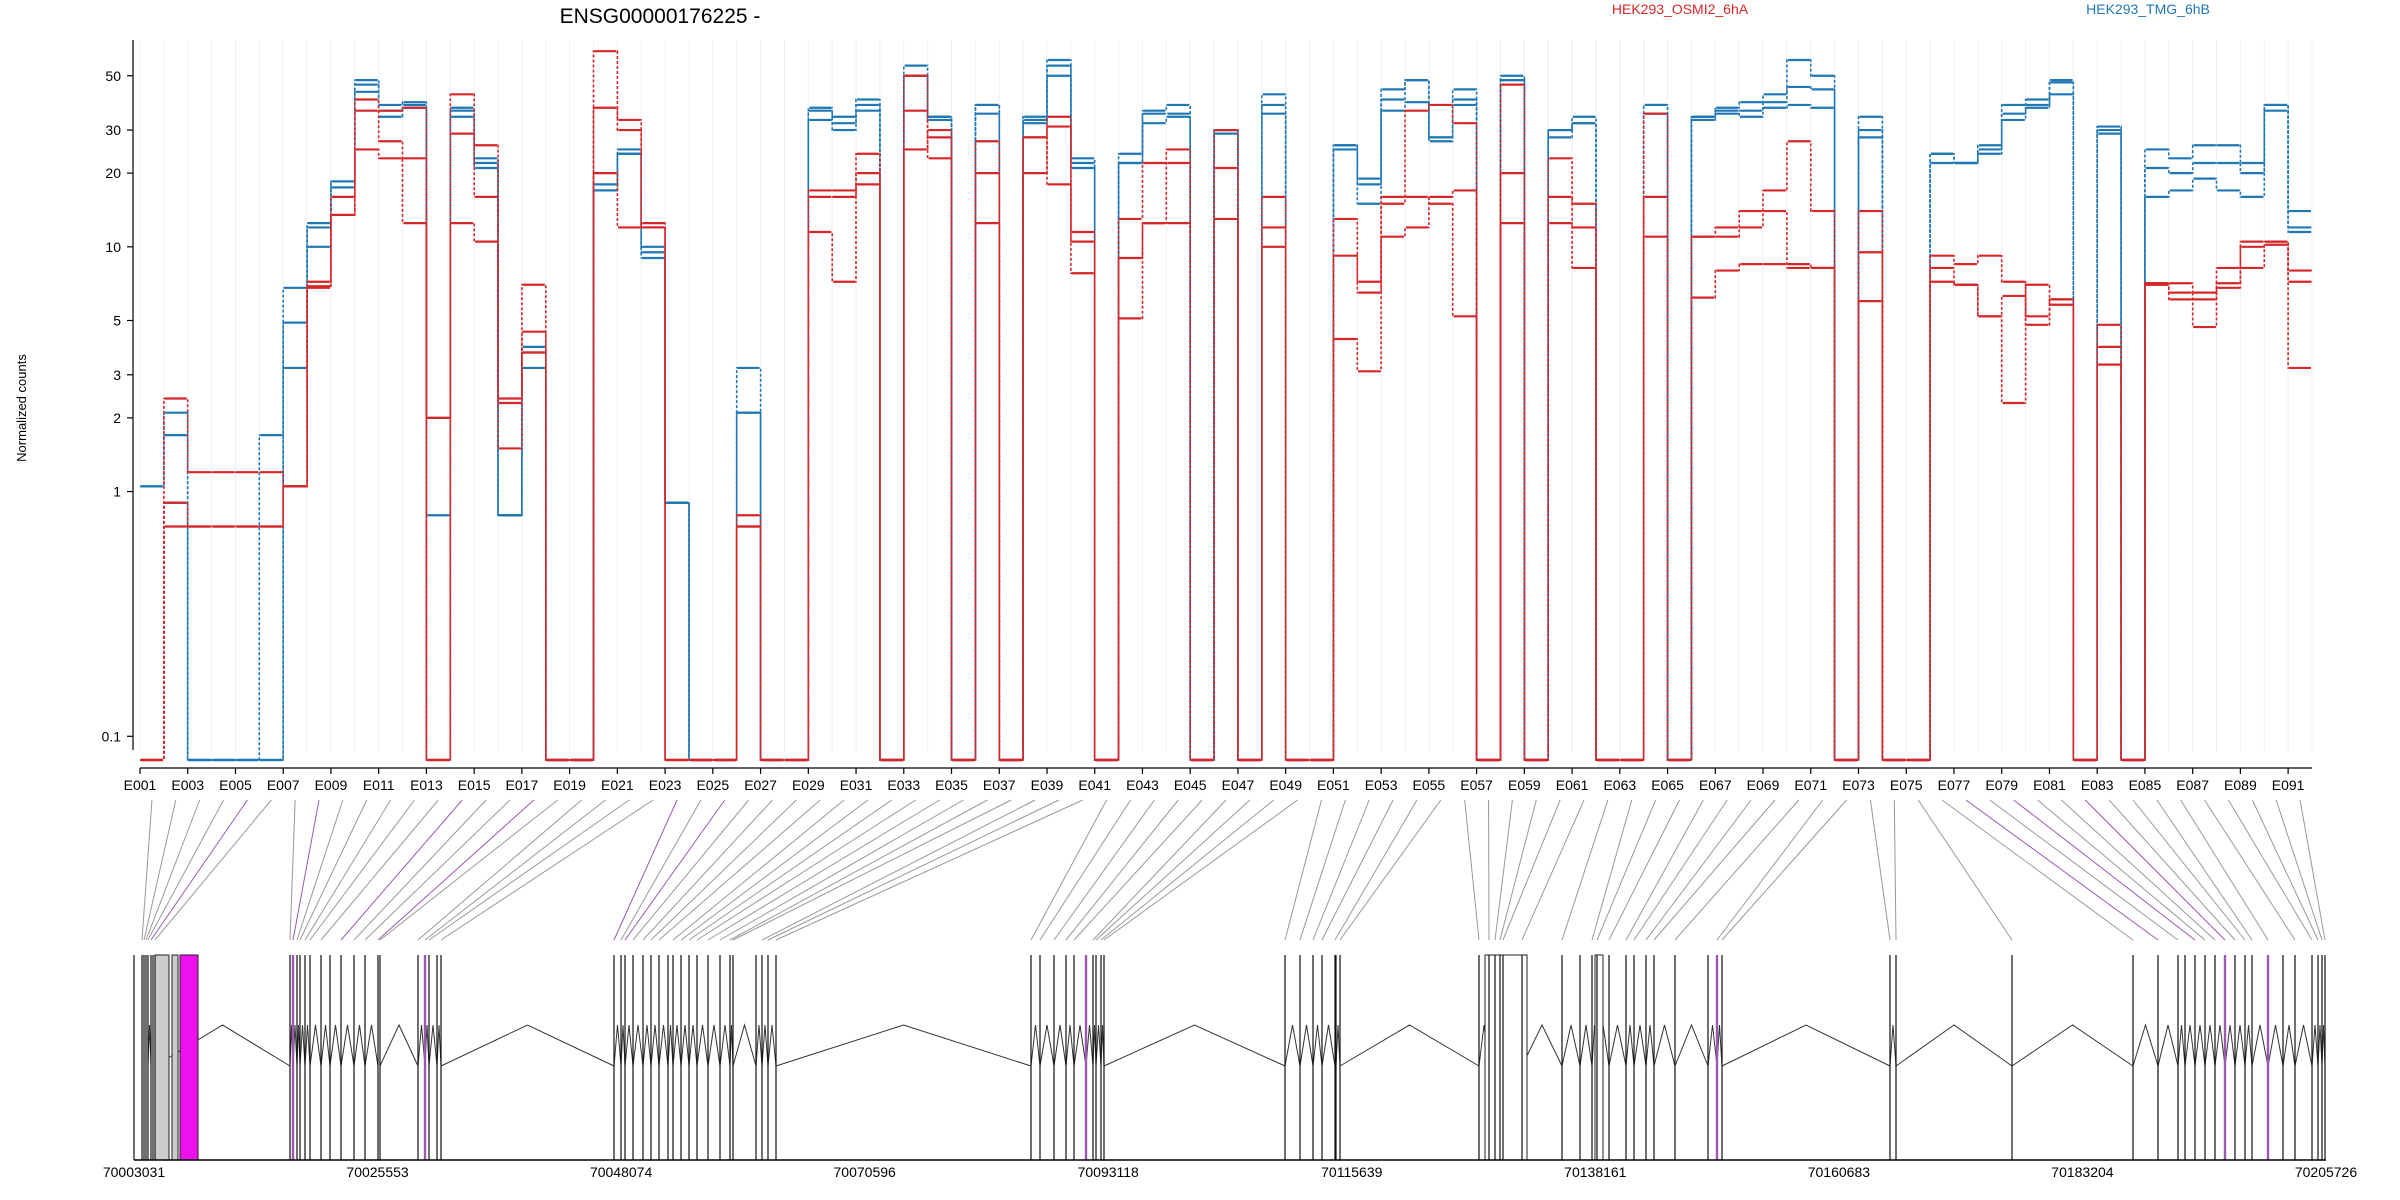 This screenshot has width=2400, height=1200. What do you see at coordinates (2148, 9) in the screenshot?
I see `legend-entry-tmg: HEK293_TMG_6hB` at bounding box center [2148, 9].